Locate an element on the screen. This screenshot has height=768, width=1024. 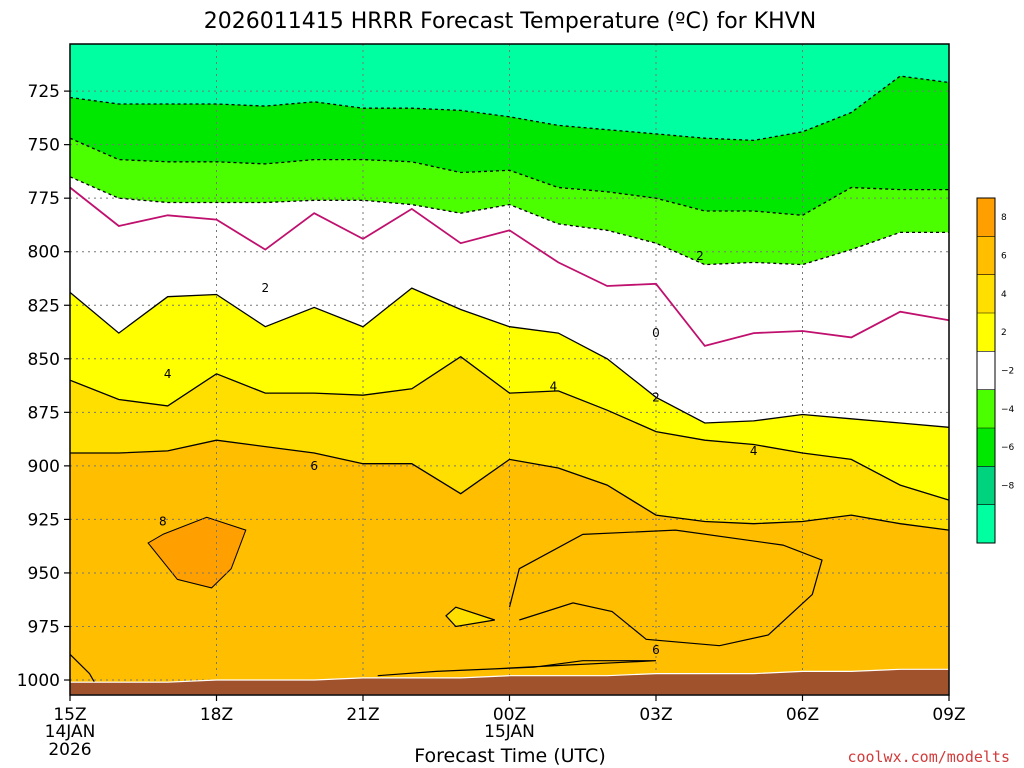
isotherm-6-surface is located at coordinates (82, 668).